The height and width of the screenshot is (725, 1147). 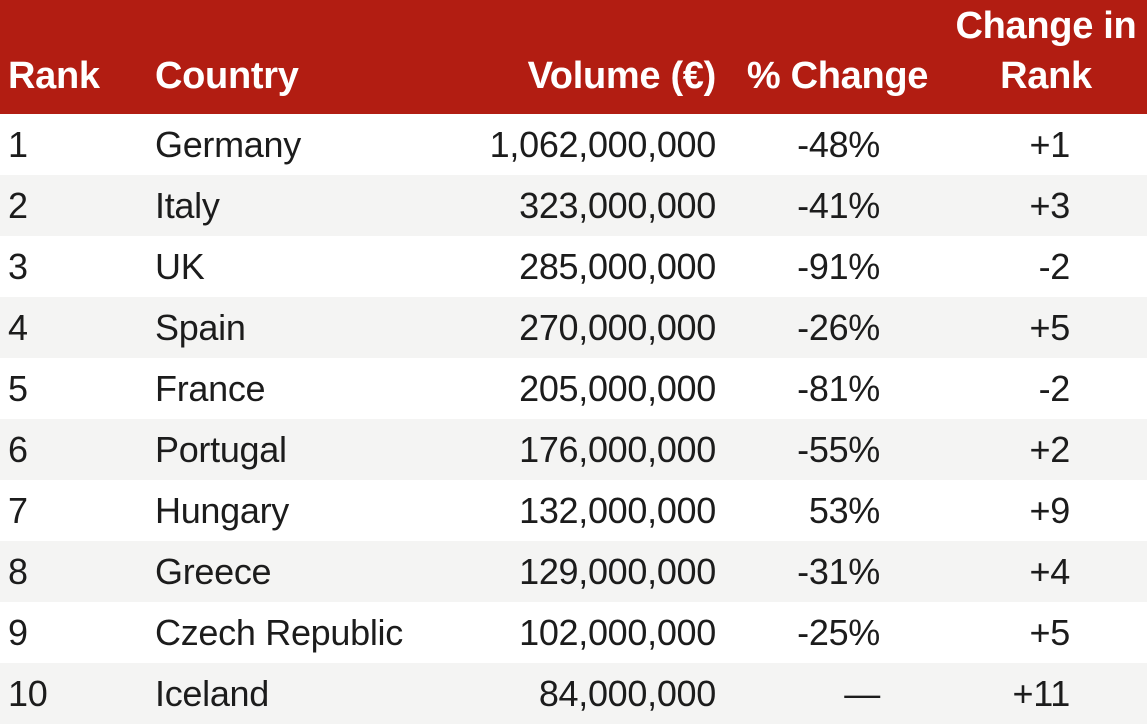 What do you see at coordinates (18, 266) in the screenshot?
I see `cell-rank: 3` at bounding box center [18, 266].